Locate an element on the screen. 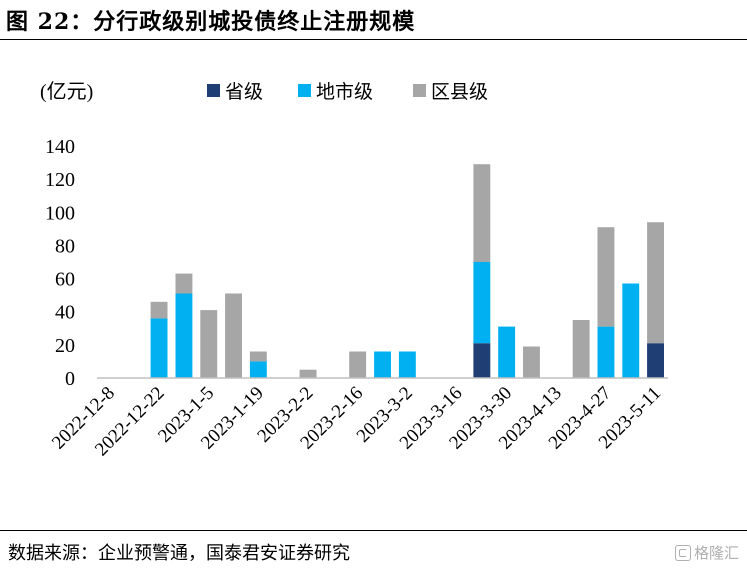  watermark-logo-icon is located at coordinates (682, 552).